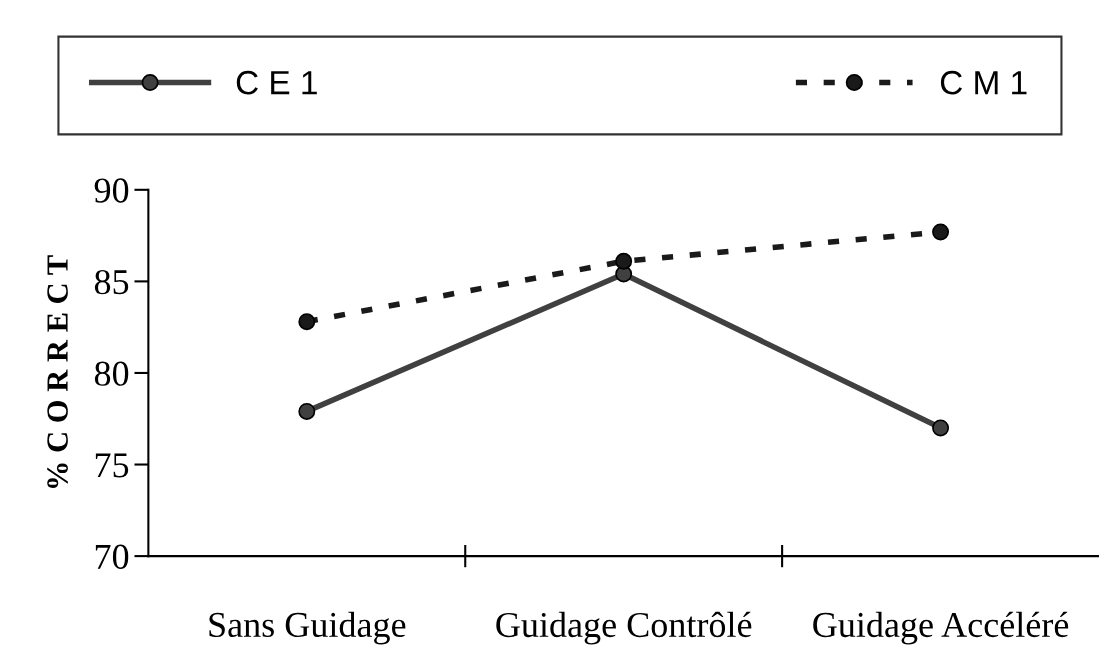  What do you see at coordinates (112, 556) in the screenshot?
I see `y-tick-label: 70` at bounding box center [112, 556].